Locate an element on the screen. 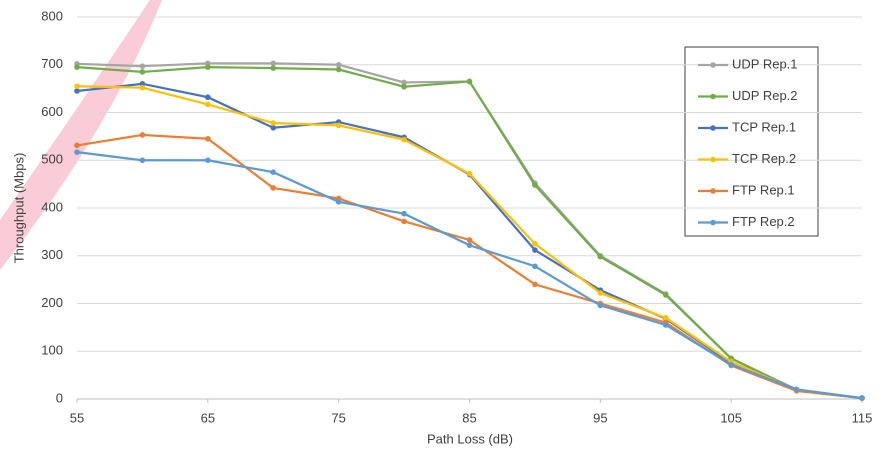 This screenshot has width=886, height=451. y-tick-label: 800 is located at coordinates (52, 15).